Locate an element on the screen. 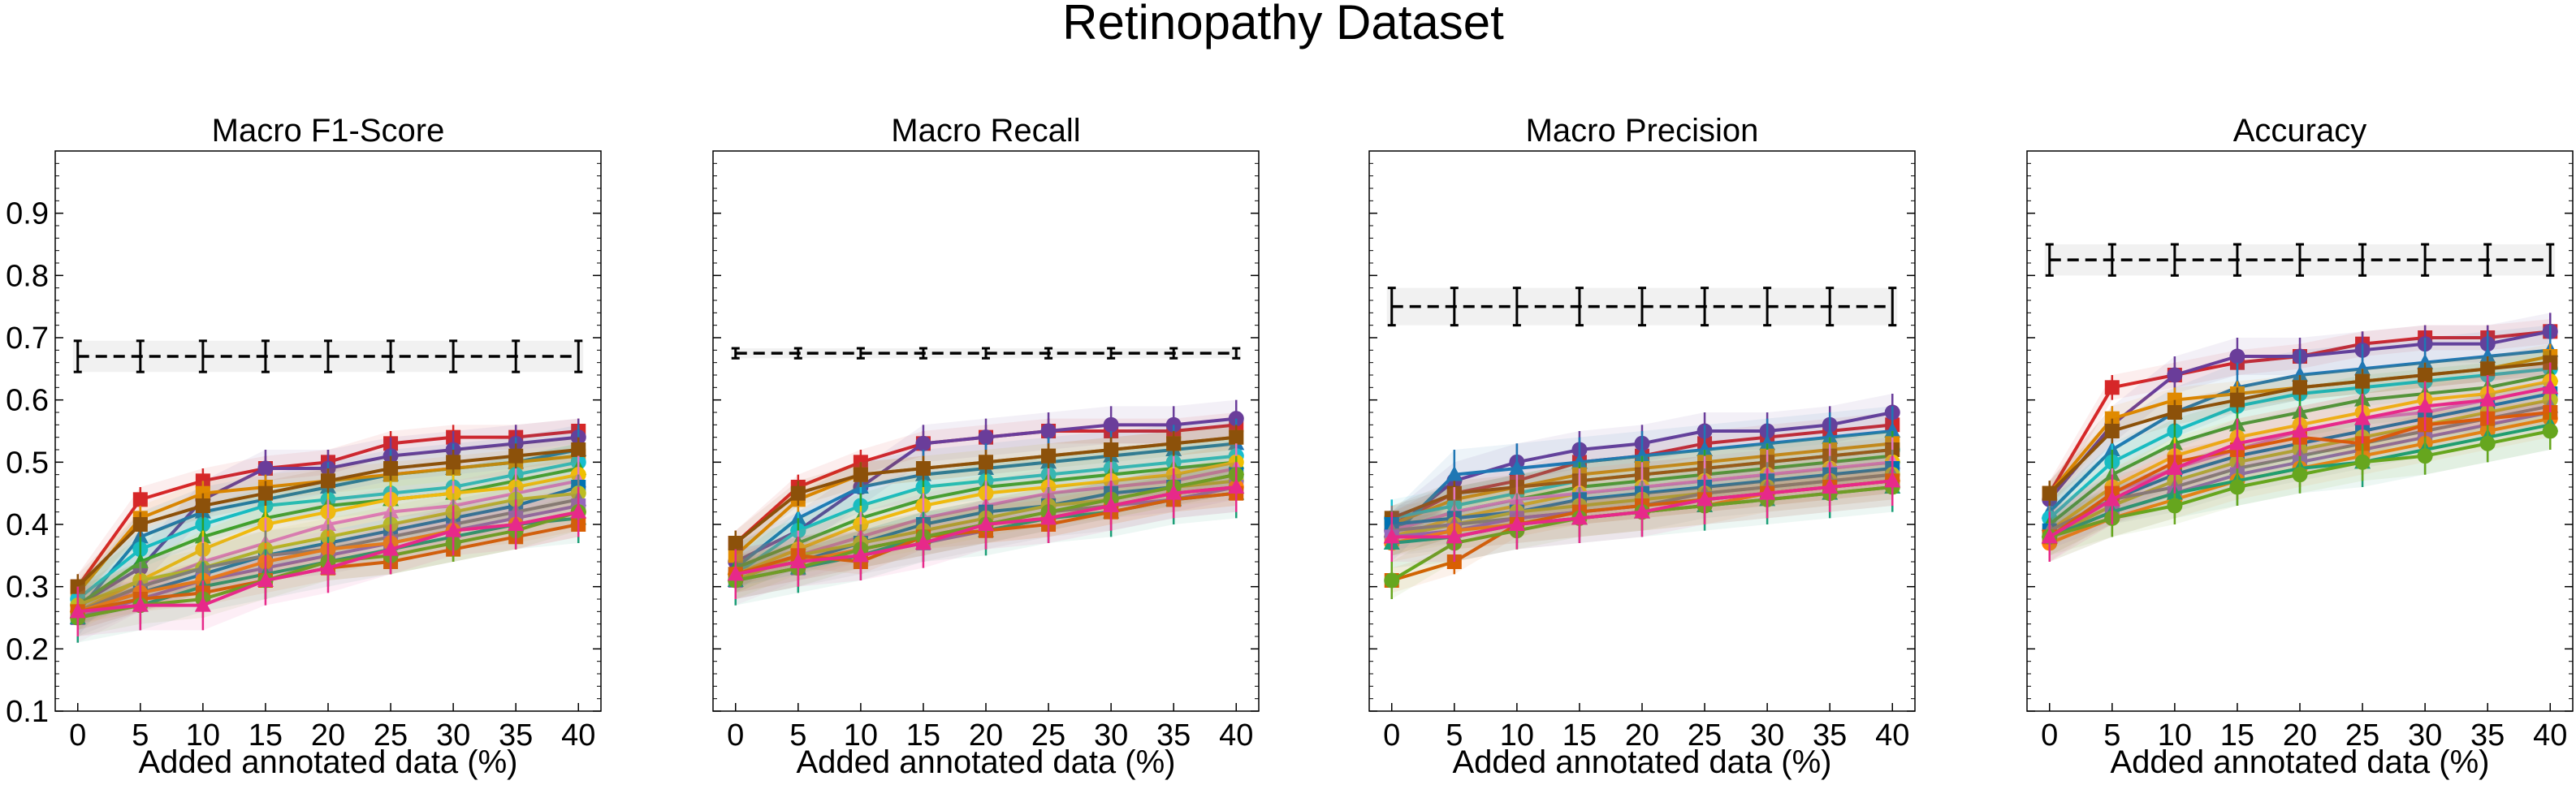  y-tick-label: 0.6 is located at coordinates (28, 401).